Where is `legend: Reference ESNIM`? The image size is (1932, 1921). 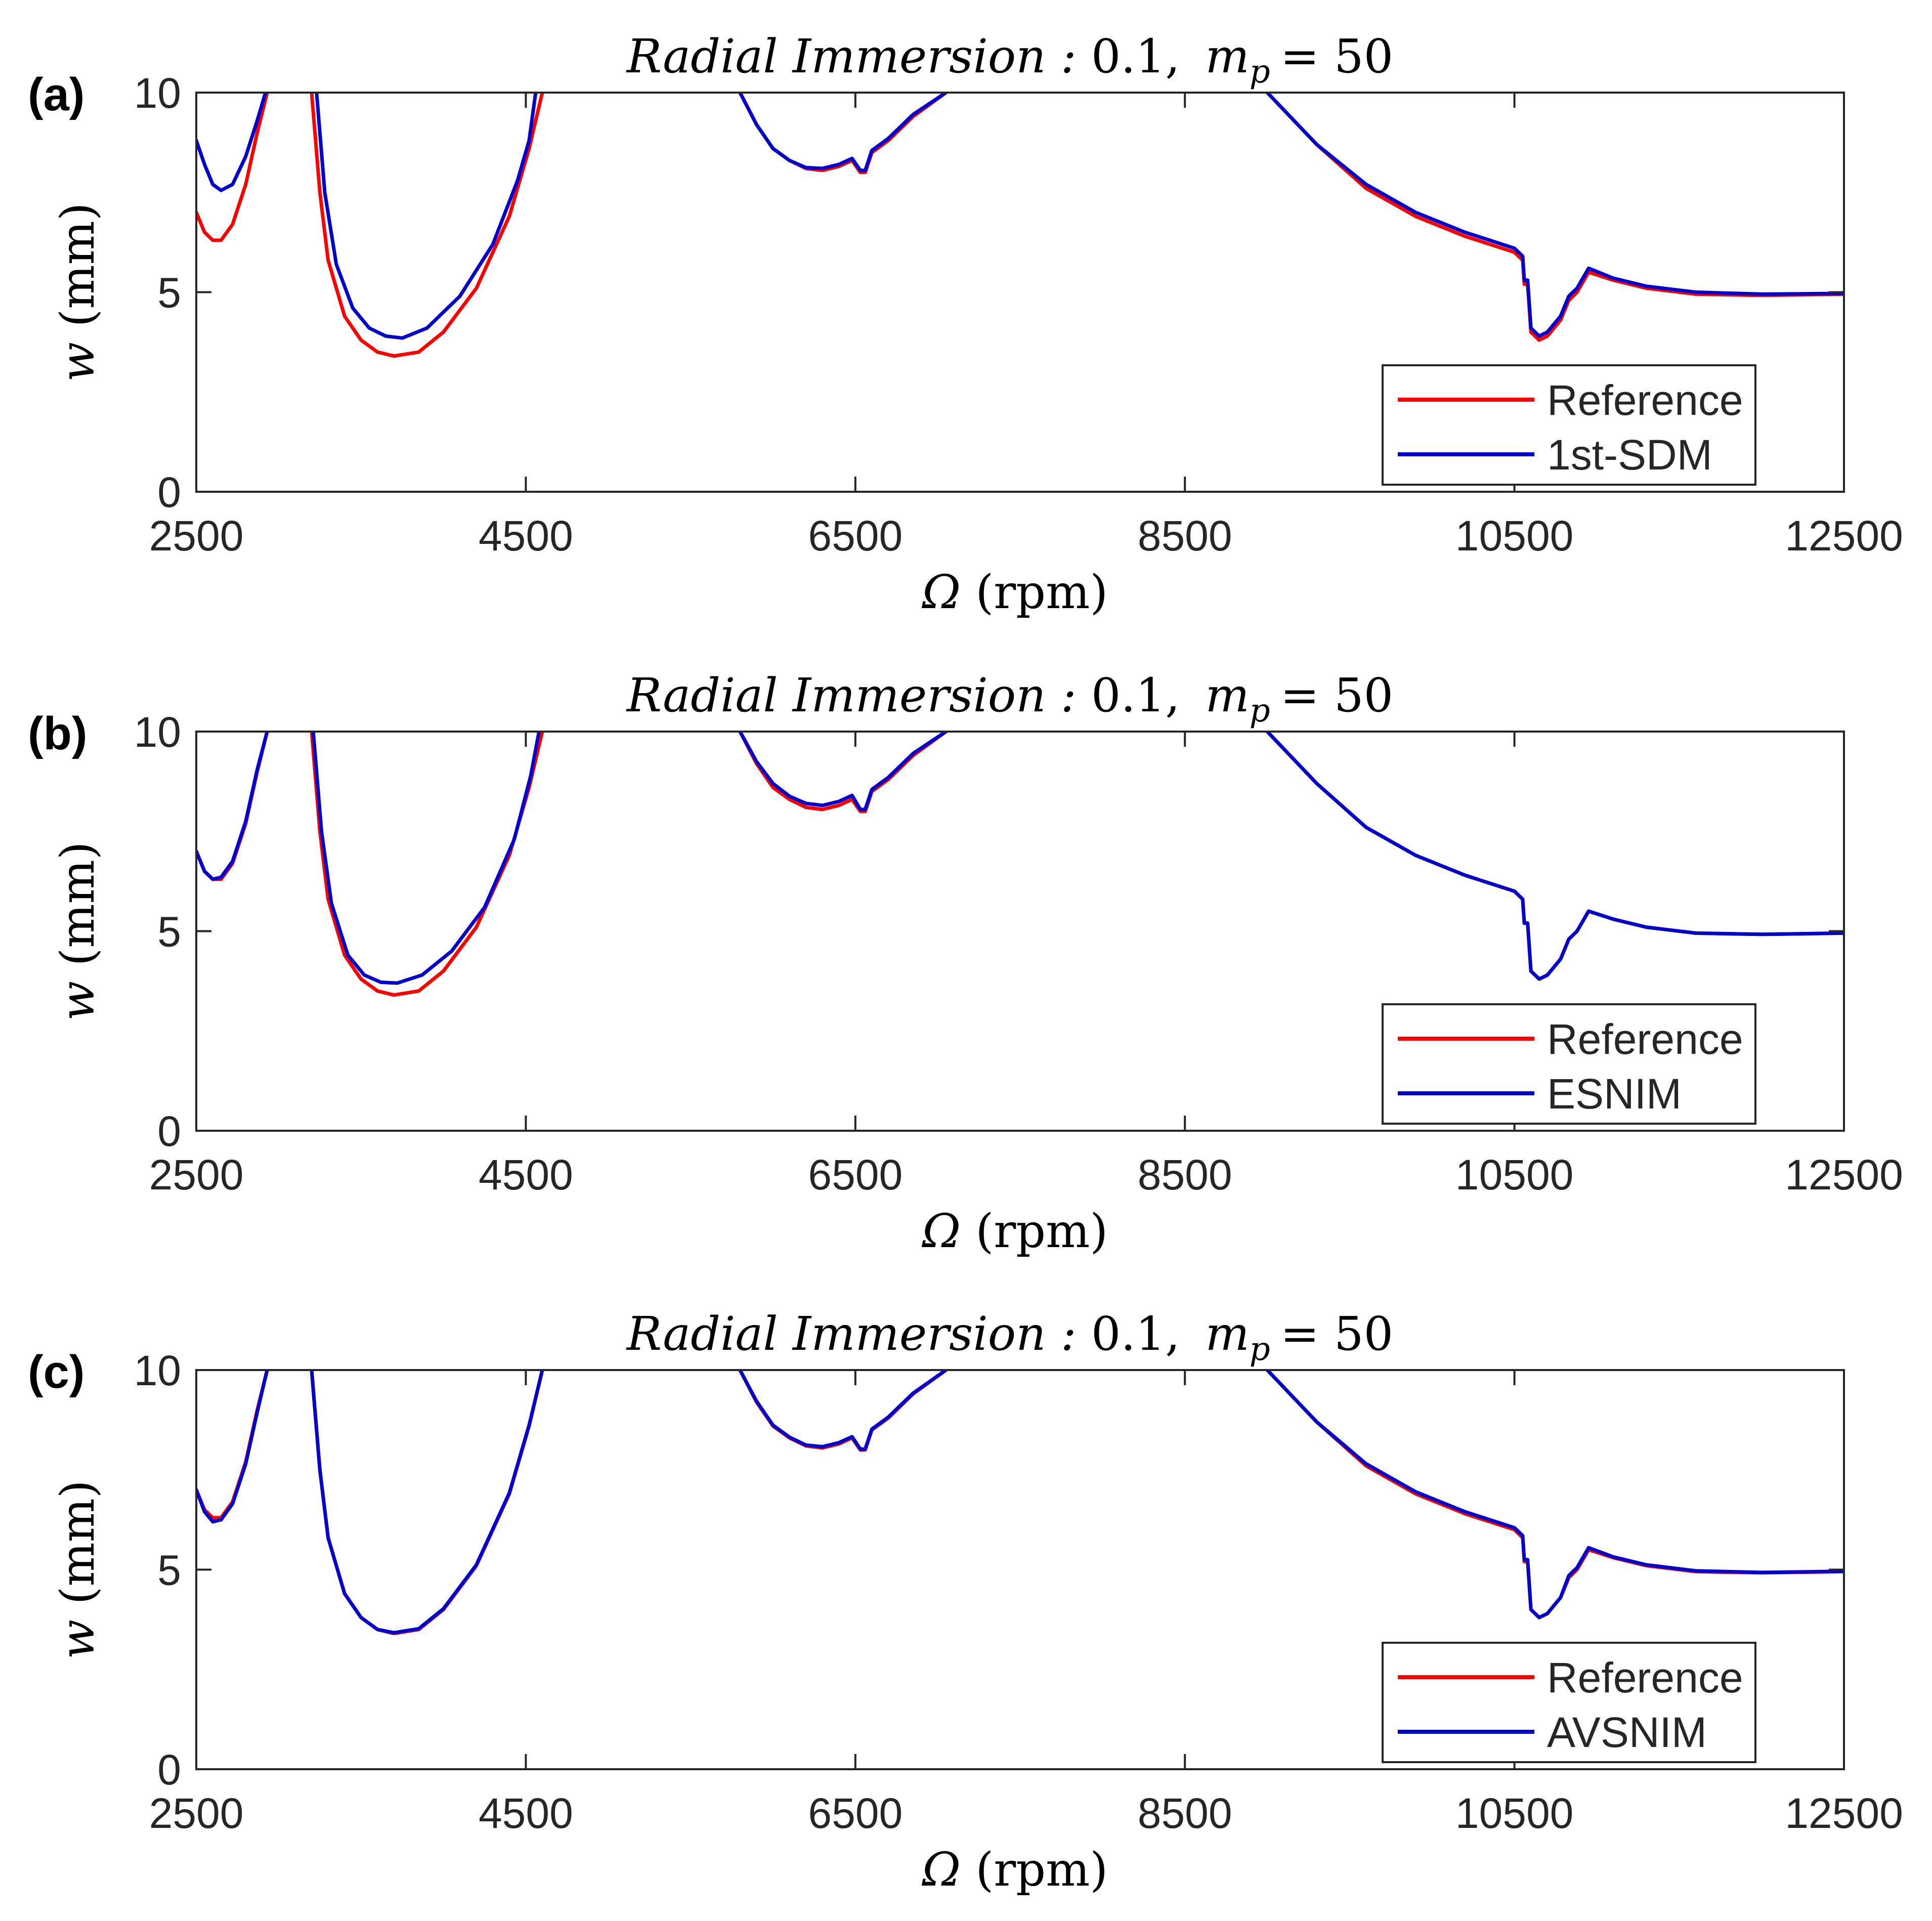
legend: Reference ESNIM is located at coordinates (1569, 1064).